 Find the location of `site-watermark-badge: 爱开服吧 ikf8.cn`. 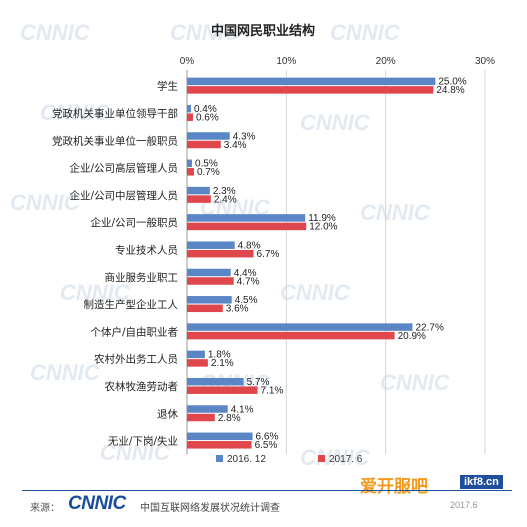

site-watermark-badge: 爱开服吧 ikf8.cn is located at coordinates (427, 484).